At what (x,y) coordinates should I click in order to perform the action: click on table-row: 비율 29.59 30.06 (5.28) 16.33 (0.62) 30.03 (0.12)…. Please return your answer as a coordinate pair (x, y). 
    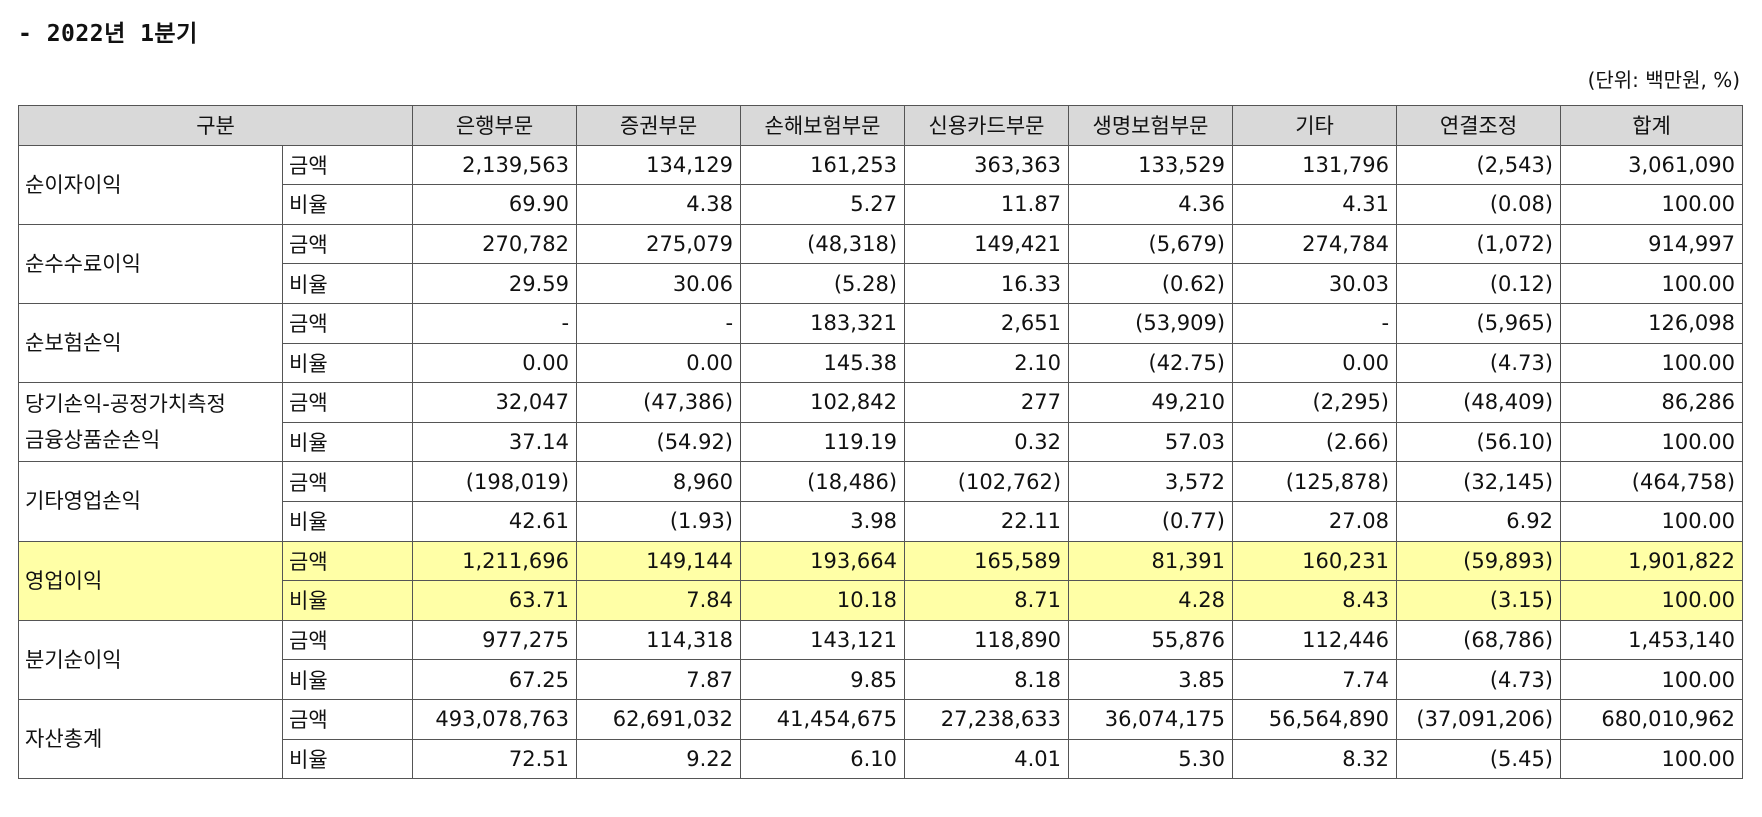
    Looking at the image, I should click on (881, 283).